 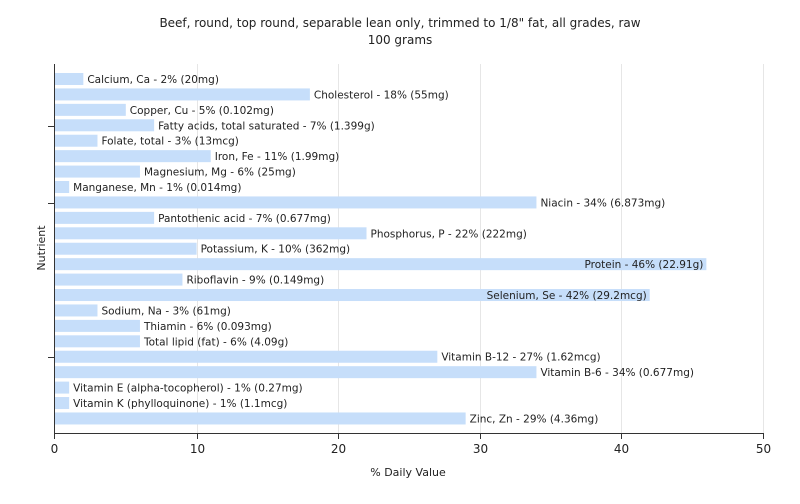 I want to click on x-tick-label: 50, so click(x=763, y=449).